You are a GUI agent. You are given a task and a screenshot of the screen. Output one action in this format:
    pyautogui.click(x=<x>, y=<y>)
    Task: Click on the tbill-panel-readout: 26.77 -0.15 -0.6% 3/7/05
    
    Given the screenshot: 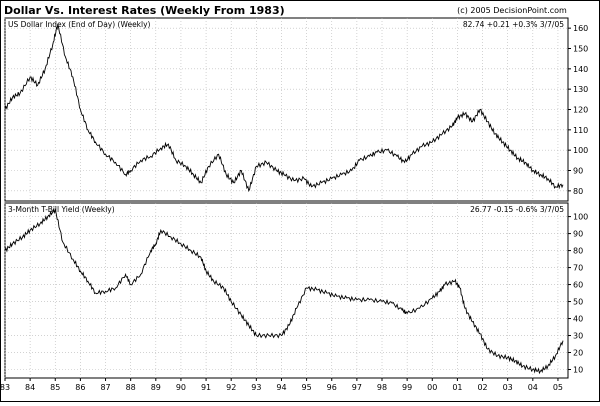 What is the action you would take?
    pyautogui.click(x=517, y=209)
    